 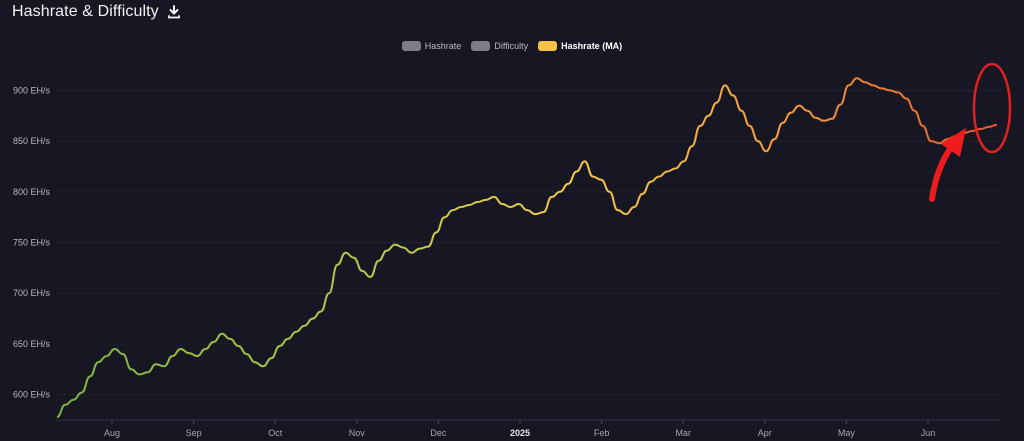 What do you see at coordinates (499, 46) in the screenshot?
I see `legend-item-difficulty: Difficulty` at bounding box center [499, 46].